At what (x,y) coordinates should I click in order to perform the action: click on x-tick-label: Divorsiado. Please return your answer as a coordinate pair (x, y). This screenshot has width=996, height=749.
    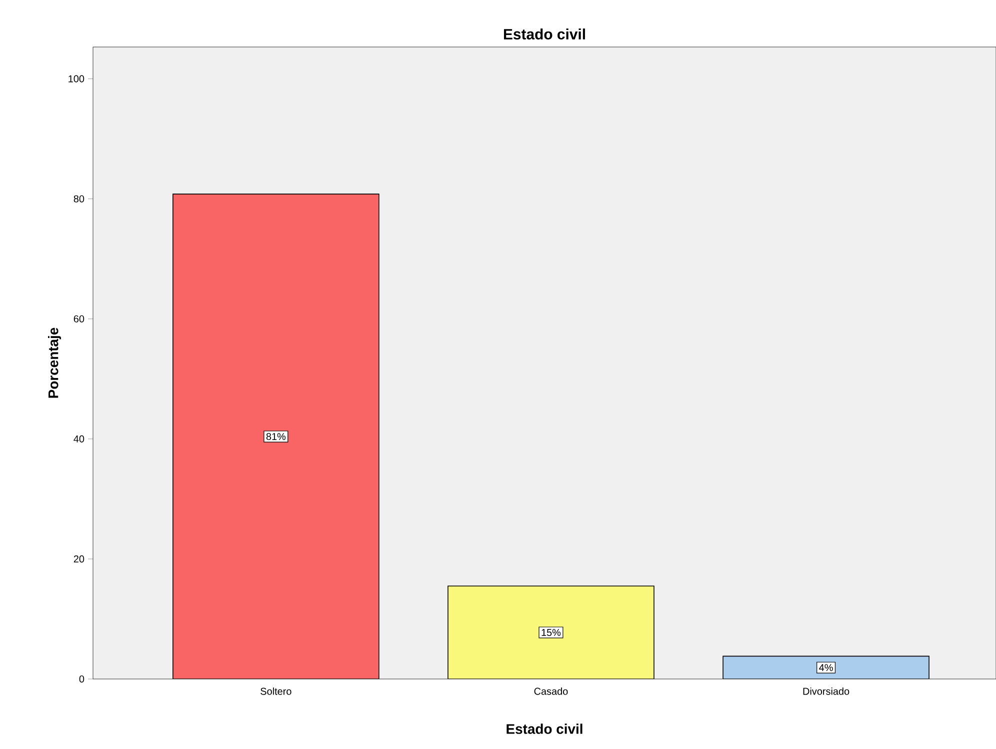
    Looking at the image, I should click on (826, 691).